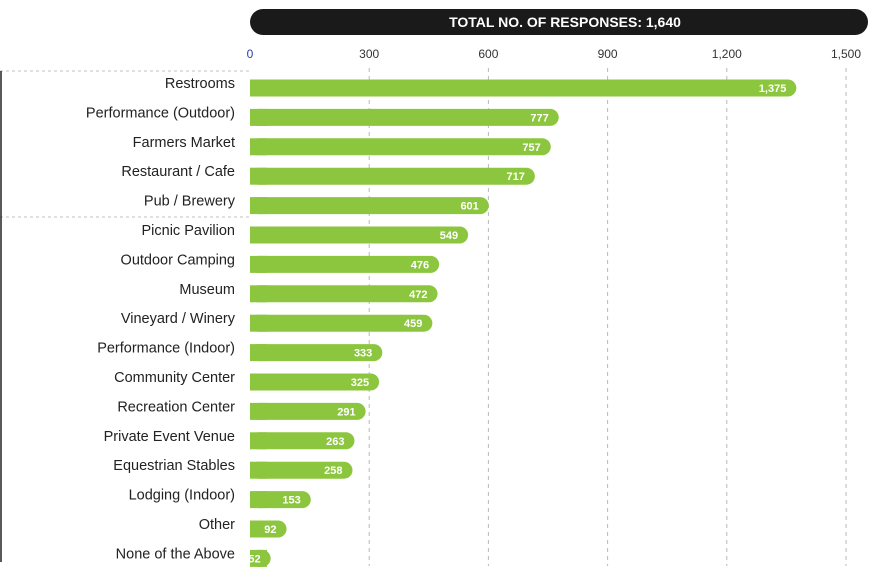 The width and height of the screenshot is (896, 569). I want to click on bar-value-label: 472, so click(418, 295).